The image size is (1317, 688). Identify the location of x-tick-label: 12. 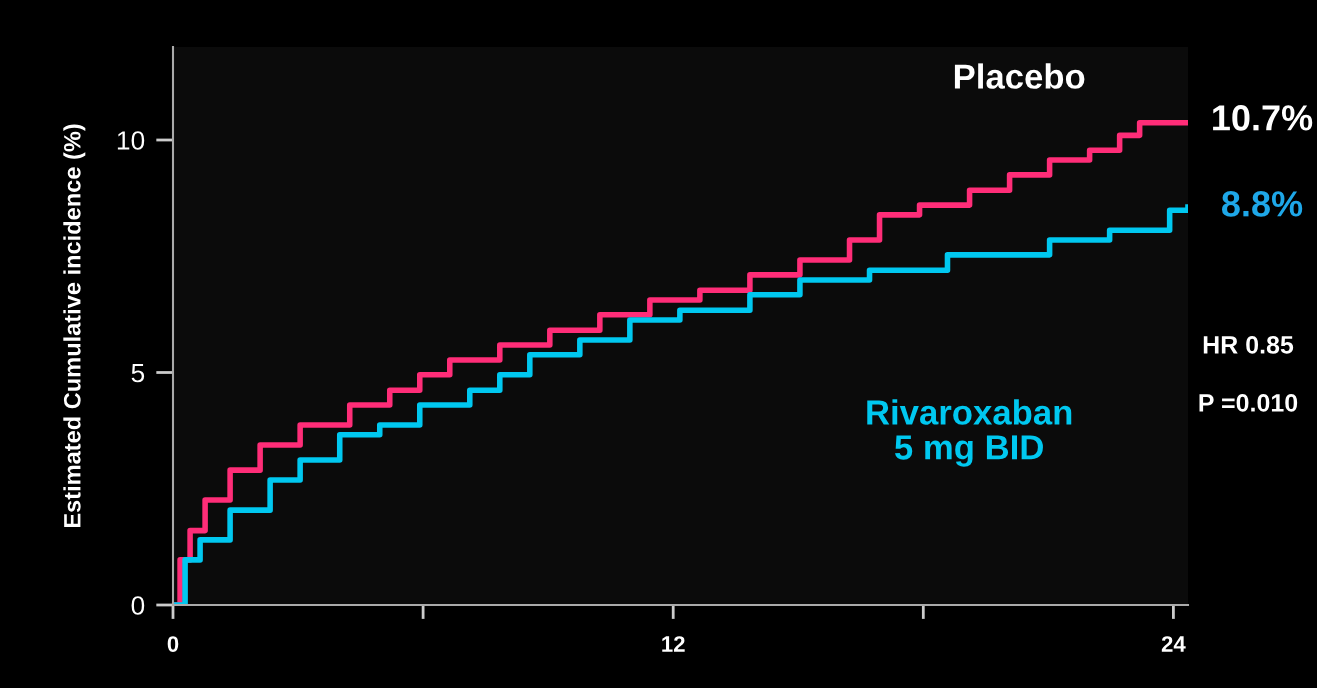
(673, 644).